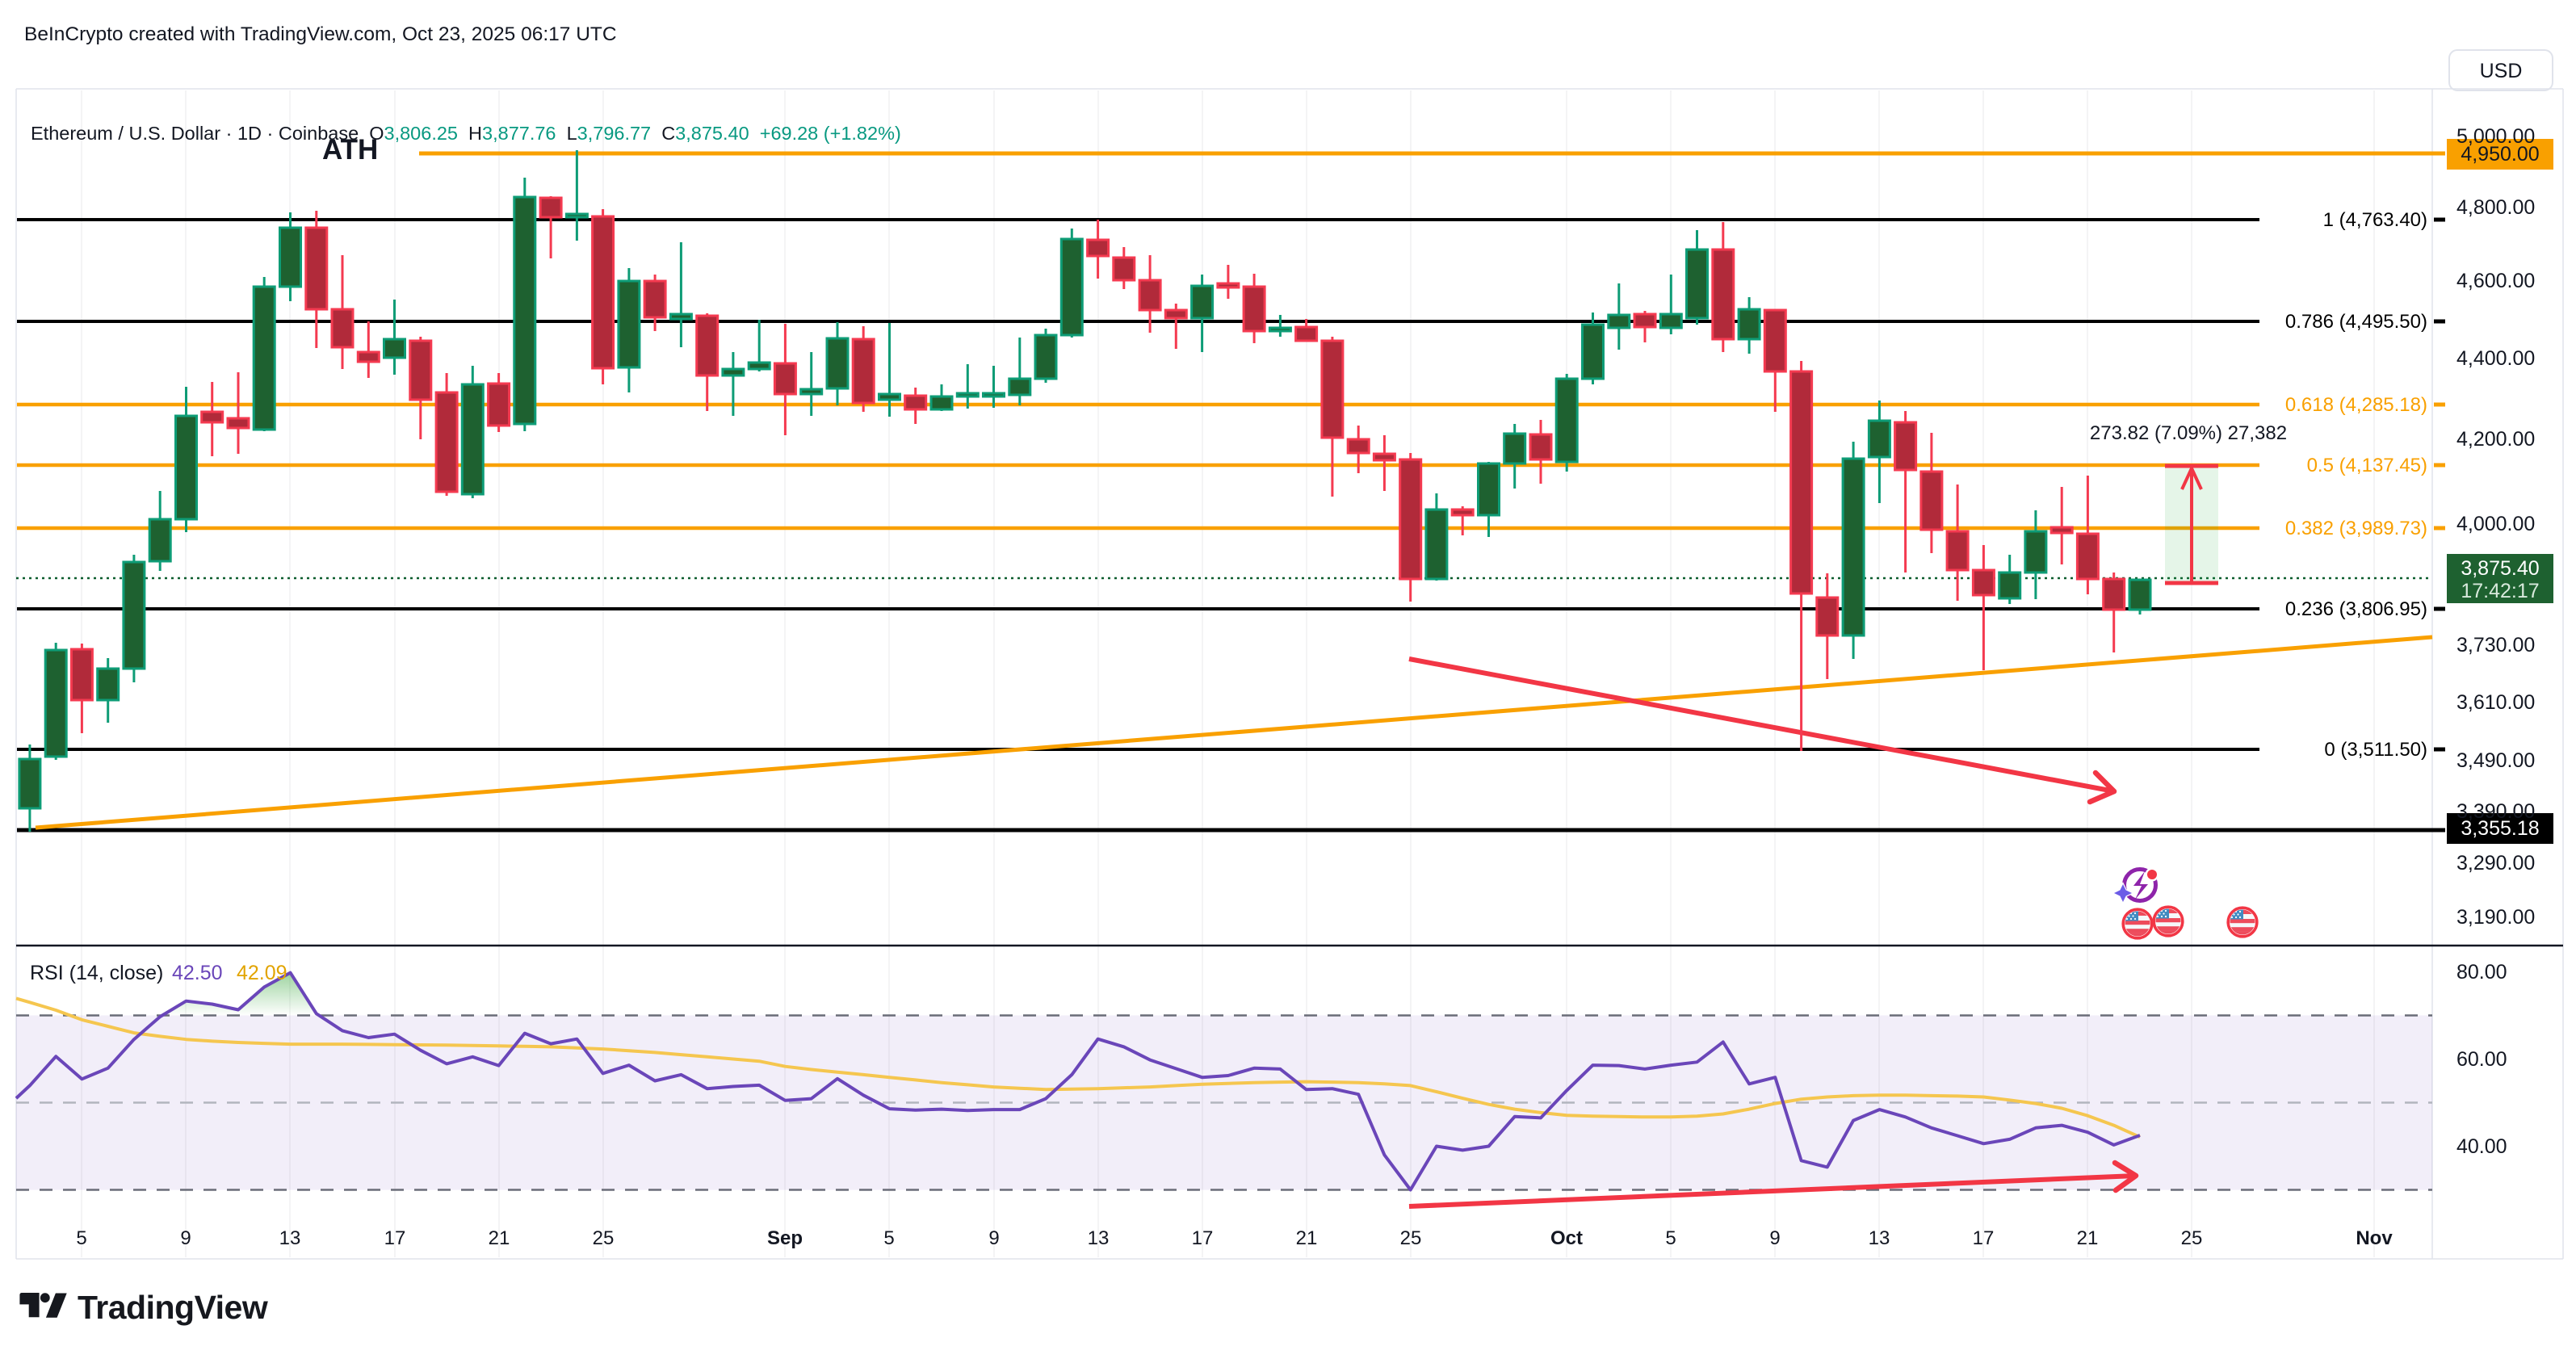 Image resolution: width=2576 pixels, height=1359 pixels. What do you see at coordinates (2501, 71) in the screenshot?
I see `svg-text: USD` at bounding box center [2501, 71].